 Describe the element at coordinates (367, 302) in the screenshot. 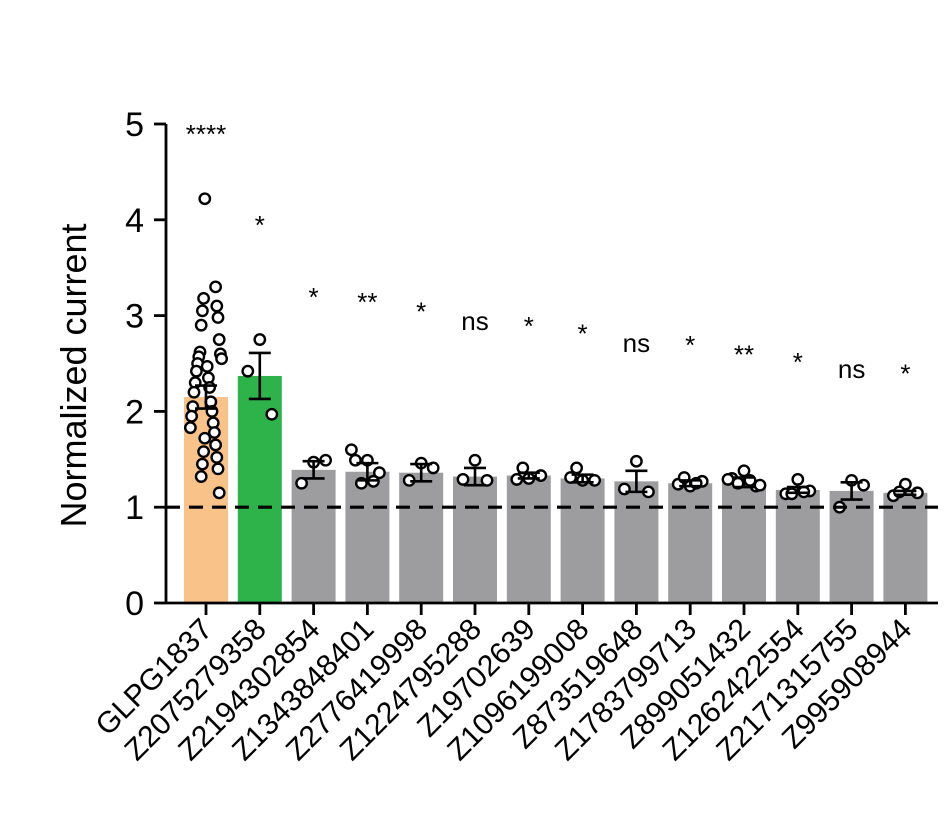

I see `significance-label-Z1343848401: **` at that location.